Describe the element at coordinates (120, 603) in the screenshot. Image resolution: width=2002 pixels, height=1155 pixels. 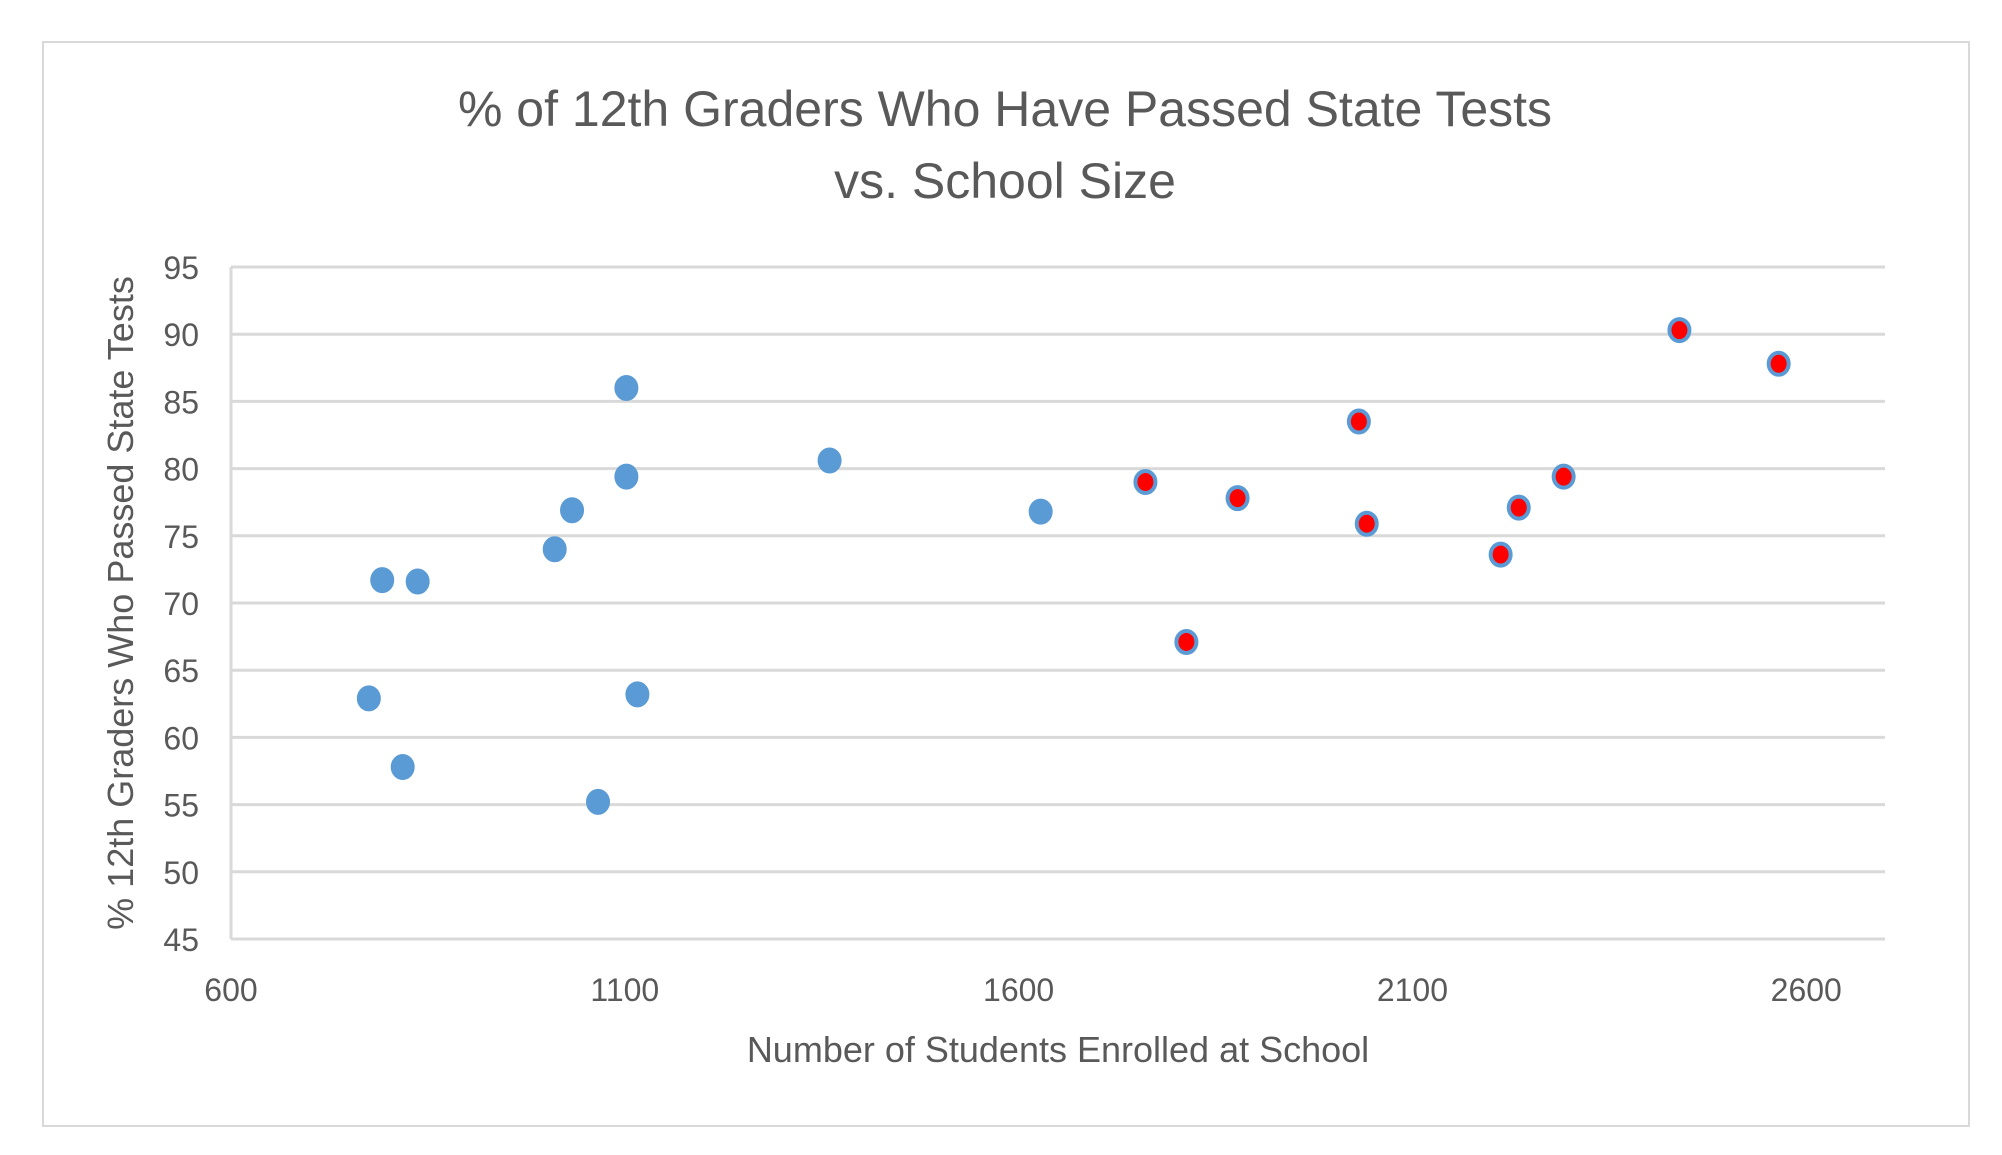
I see `y-axis-label: % 12th Graders Who Passed State Tests` at that location.